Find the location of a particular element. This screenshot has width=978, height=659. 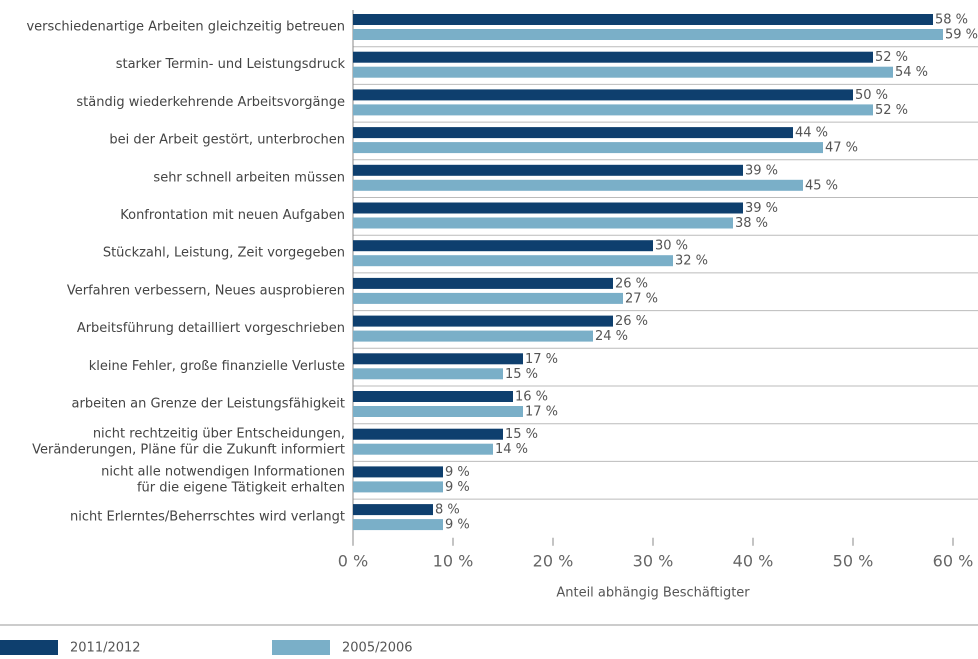

x-axis-label: Anteil abhängig Beschäftigter is located at coordinates (653, 593).